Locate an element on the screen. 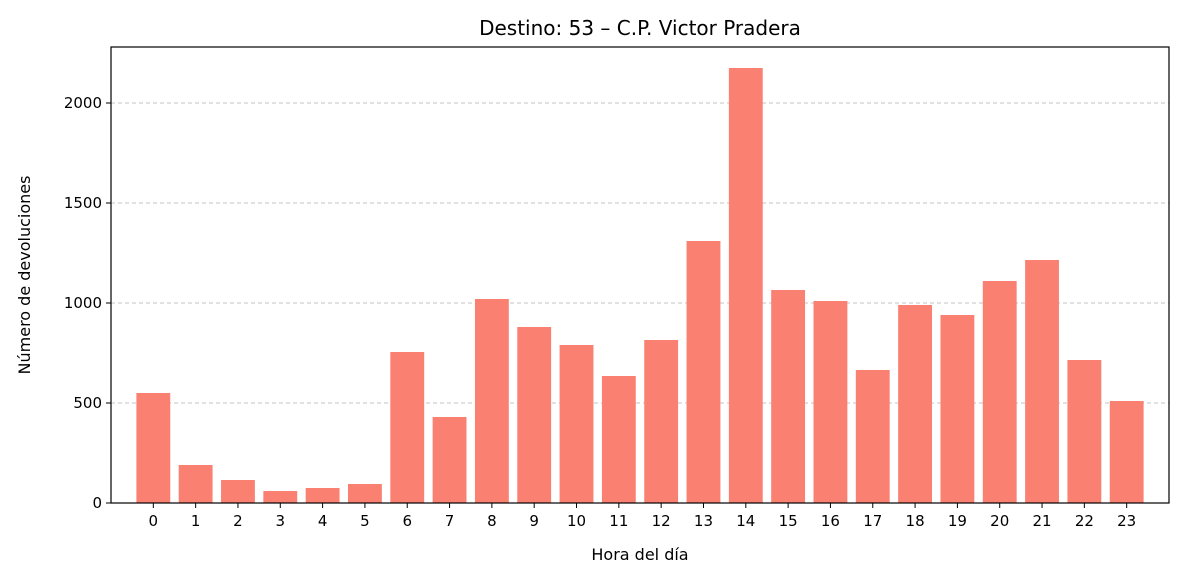  y-axis-label: Número de devoluciones is located at coordinates (24, 275).